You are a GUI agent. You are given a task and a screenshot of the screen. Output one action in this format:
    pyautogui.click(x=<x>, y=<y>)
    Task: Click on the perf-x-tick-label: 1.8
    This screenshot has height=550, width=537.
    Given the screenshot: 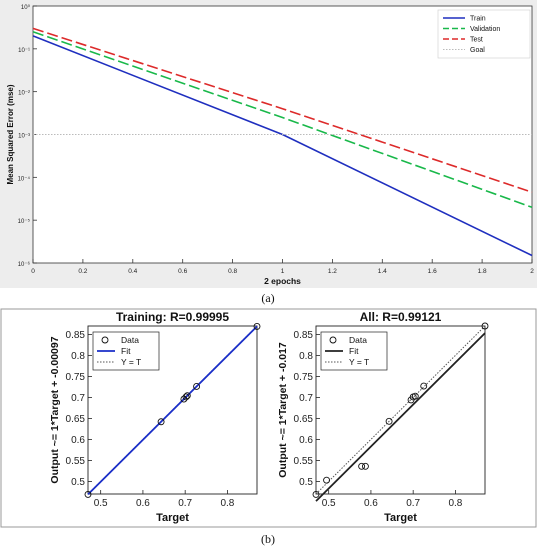 What is the action you would take?
    pyautogui.click(x=482, y=271)
    